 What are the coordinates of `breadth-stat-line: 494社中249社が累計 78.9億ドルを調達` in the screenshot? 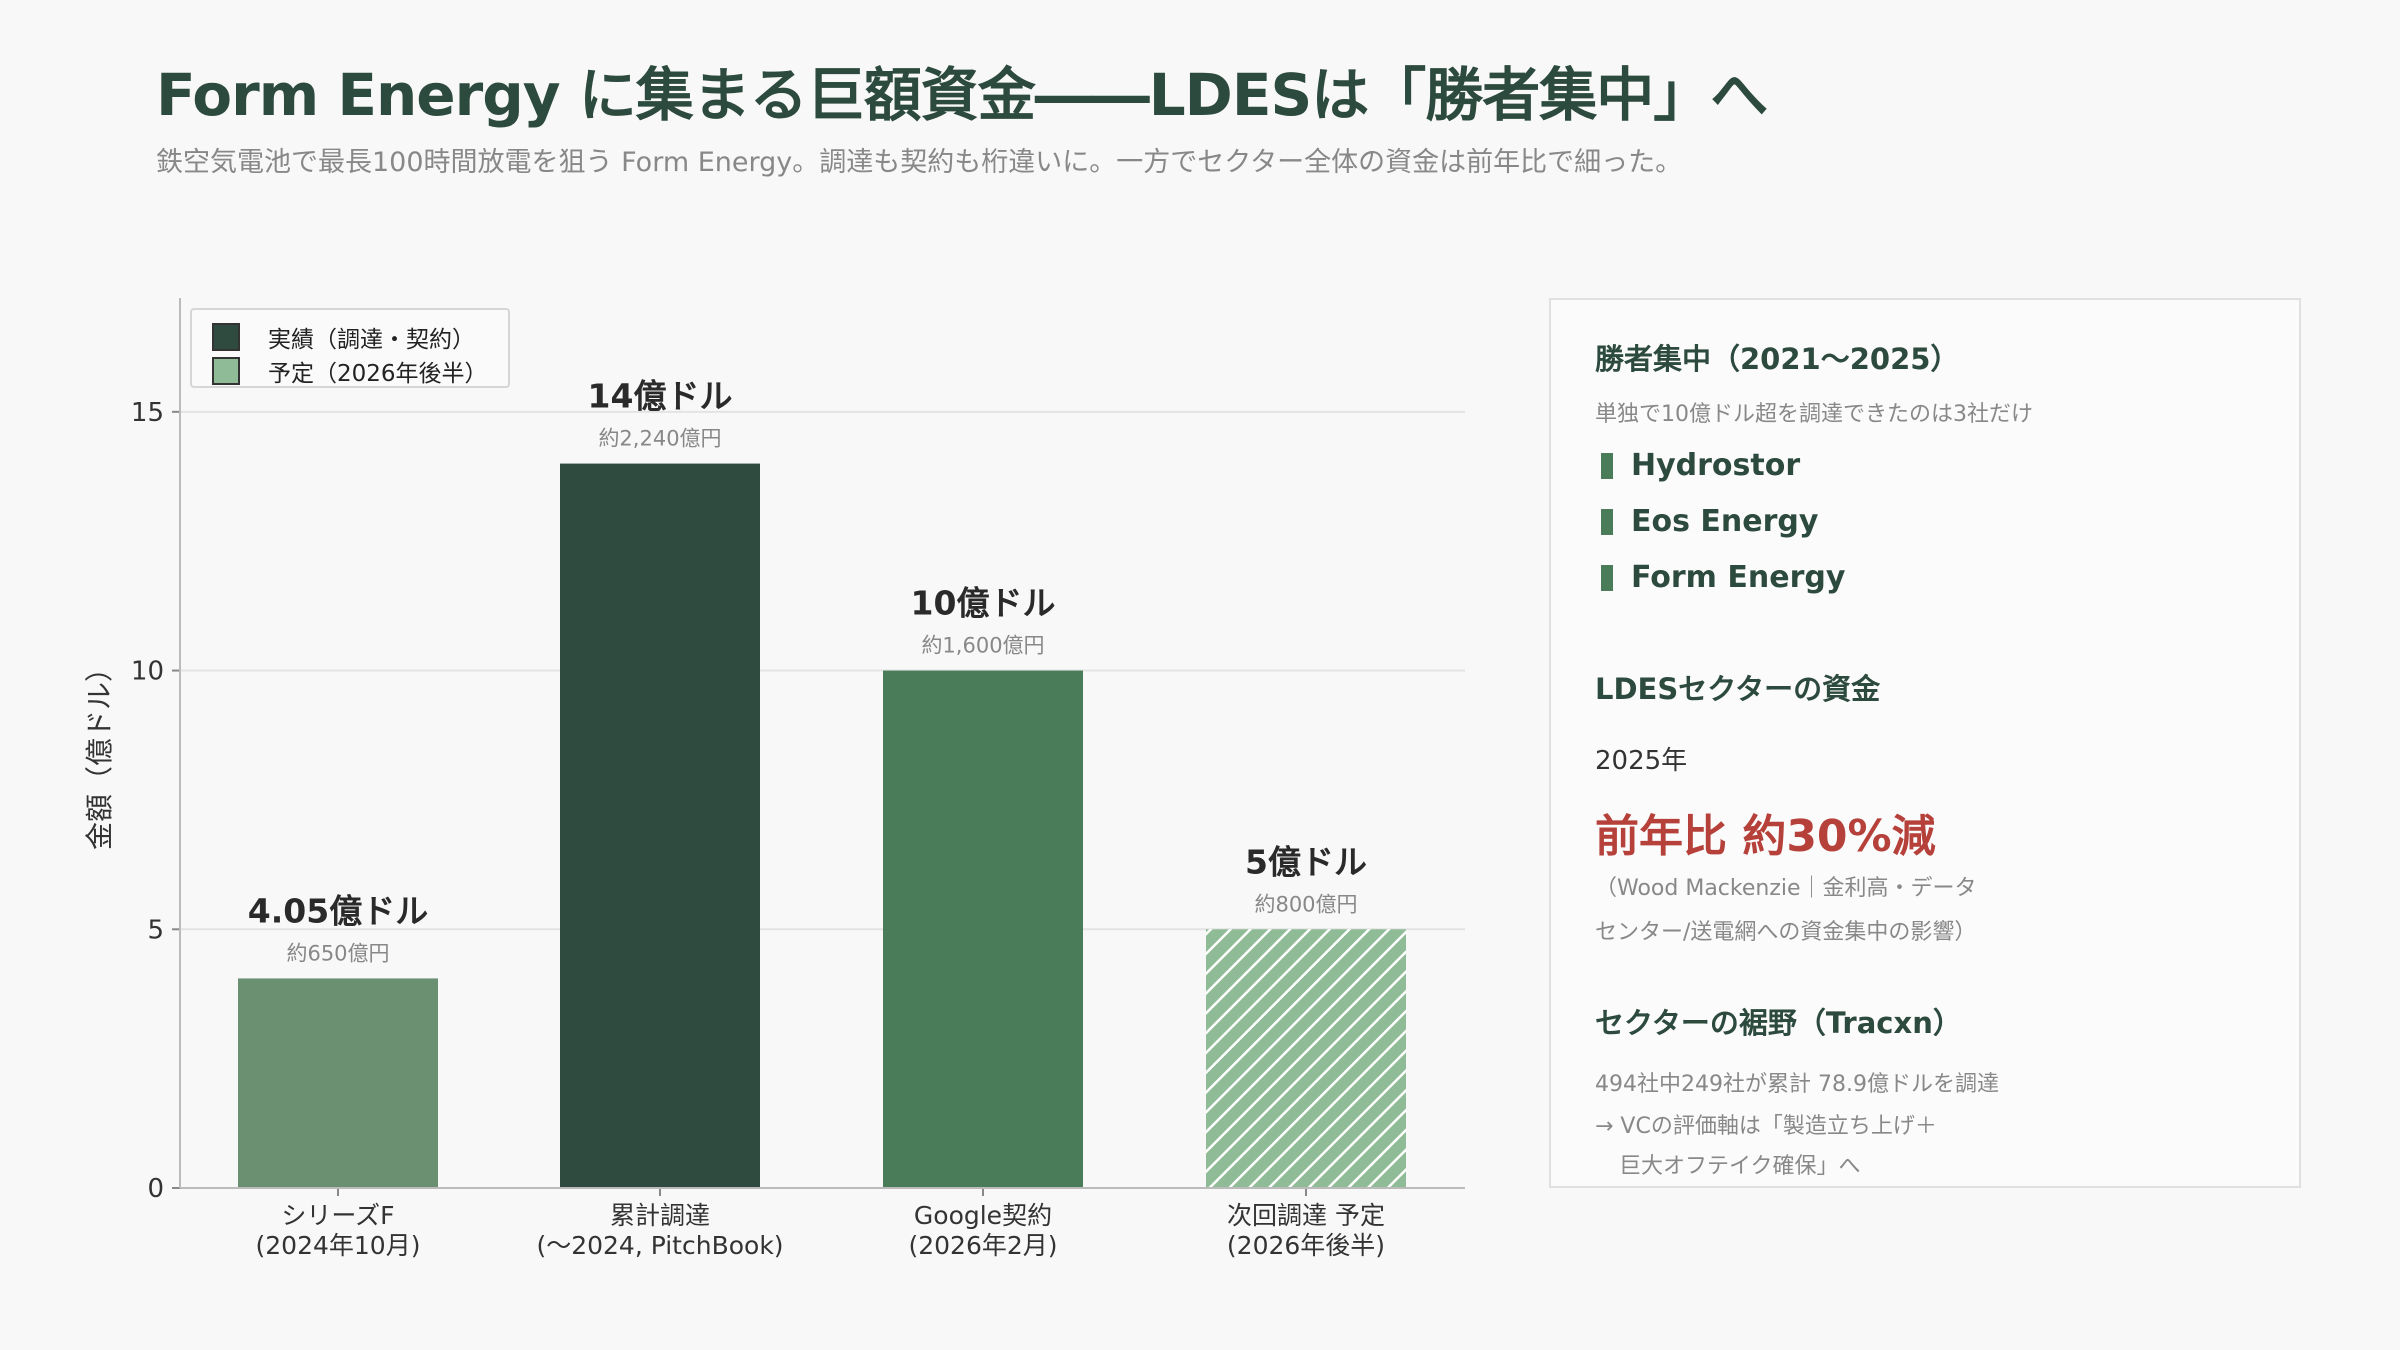 It's located at (1797, 1084).